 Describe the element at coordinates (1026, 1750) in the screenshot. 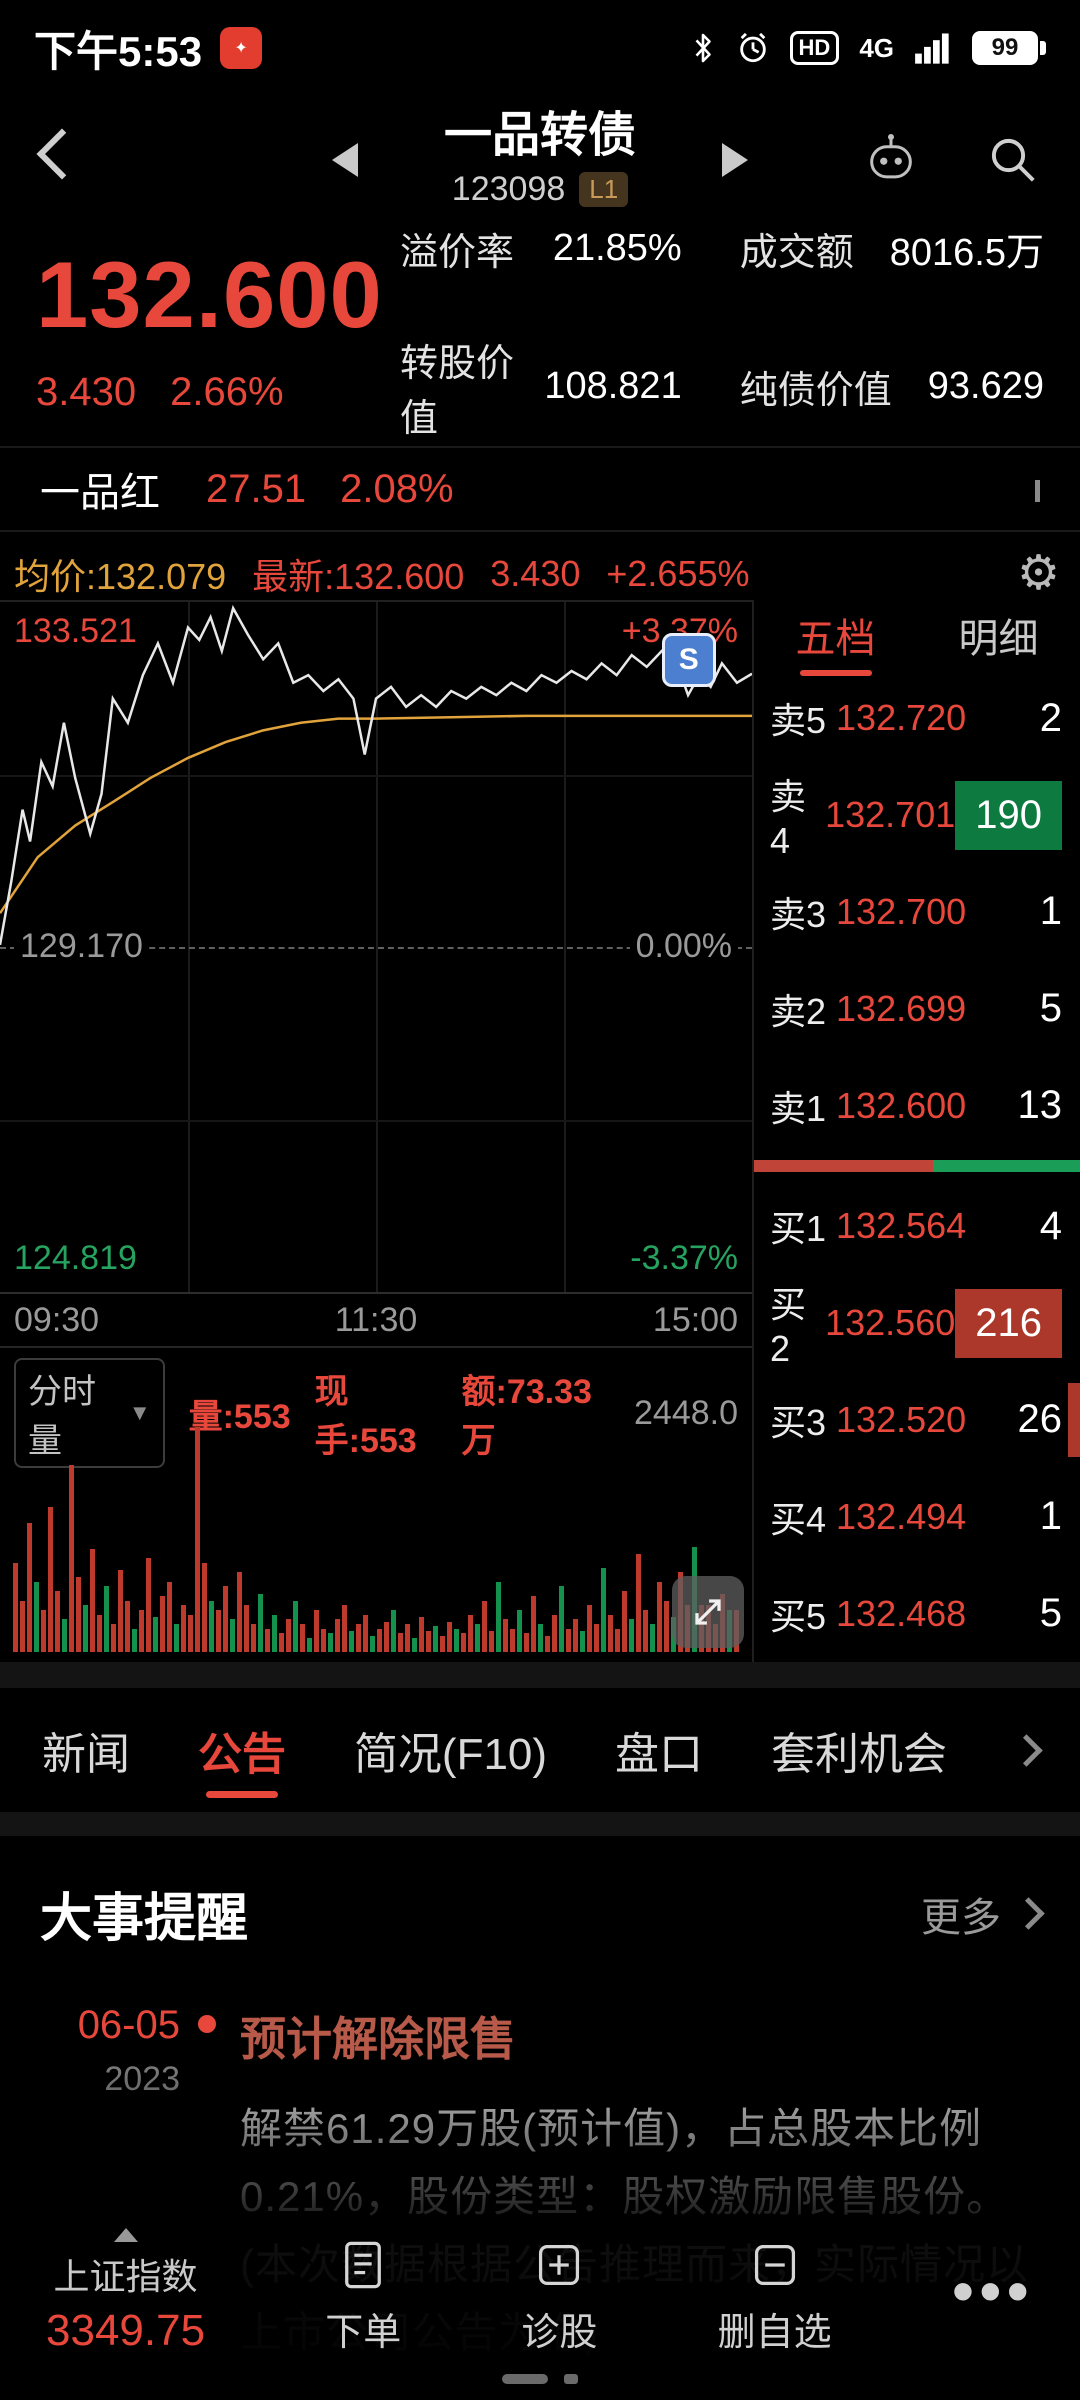

I see `tabs-overflow-chevron-icon` at that location.